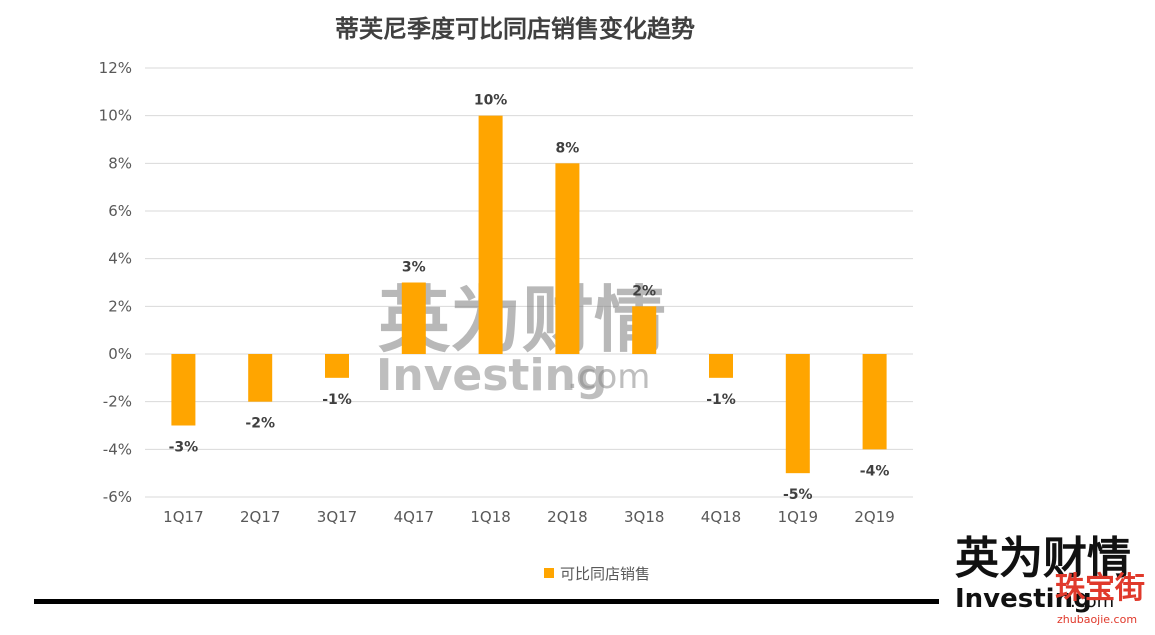 This screenshot has height=635, width=1155. I want to click on watermark-com-text: .com, so click(608, 377).